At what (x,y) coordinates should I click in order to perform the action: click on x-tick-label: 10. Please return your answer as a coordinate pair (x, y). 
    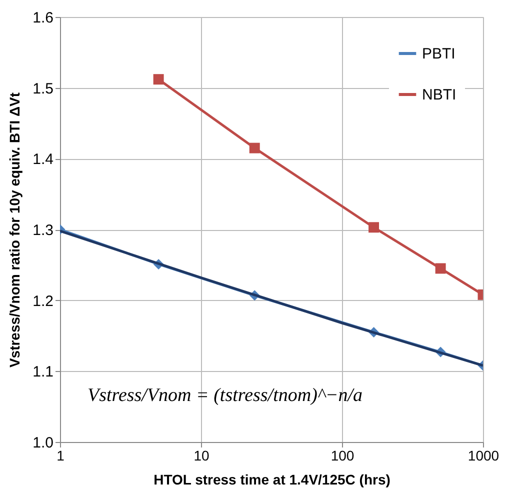
    Looking at the image, I should click on (202, 456).